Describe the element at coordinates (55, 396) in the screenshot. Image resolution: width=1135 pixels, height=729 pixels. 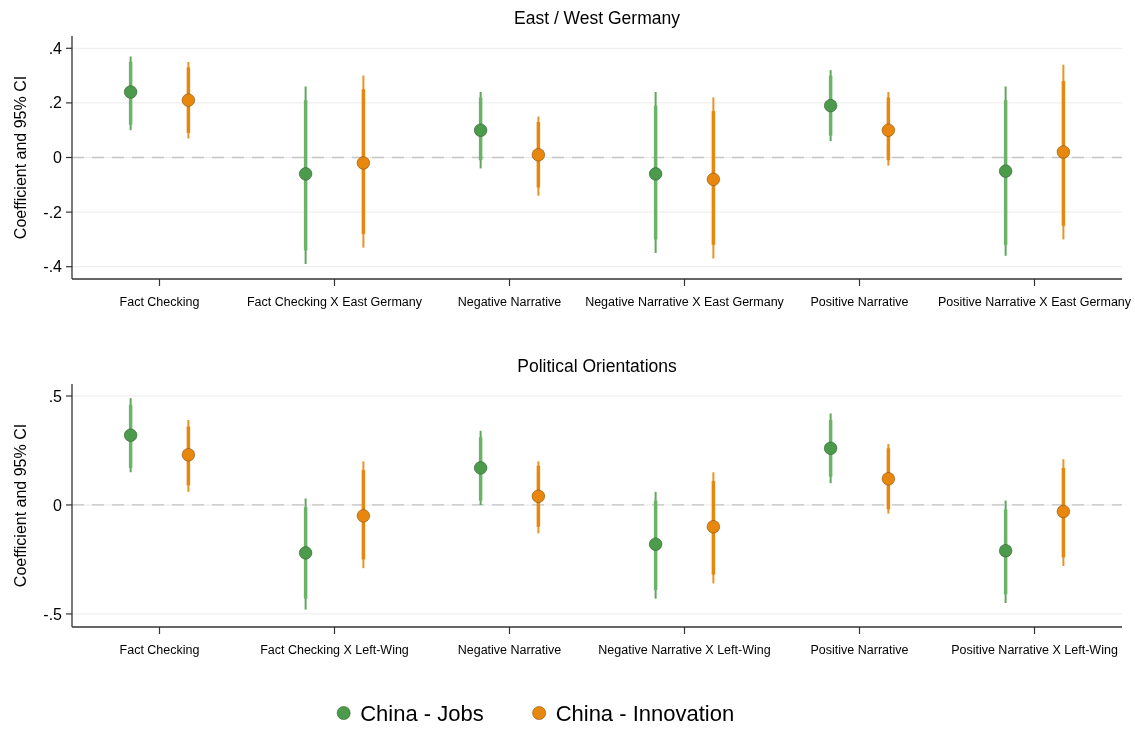
I see `y-tick-label: .5` at that location.